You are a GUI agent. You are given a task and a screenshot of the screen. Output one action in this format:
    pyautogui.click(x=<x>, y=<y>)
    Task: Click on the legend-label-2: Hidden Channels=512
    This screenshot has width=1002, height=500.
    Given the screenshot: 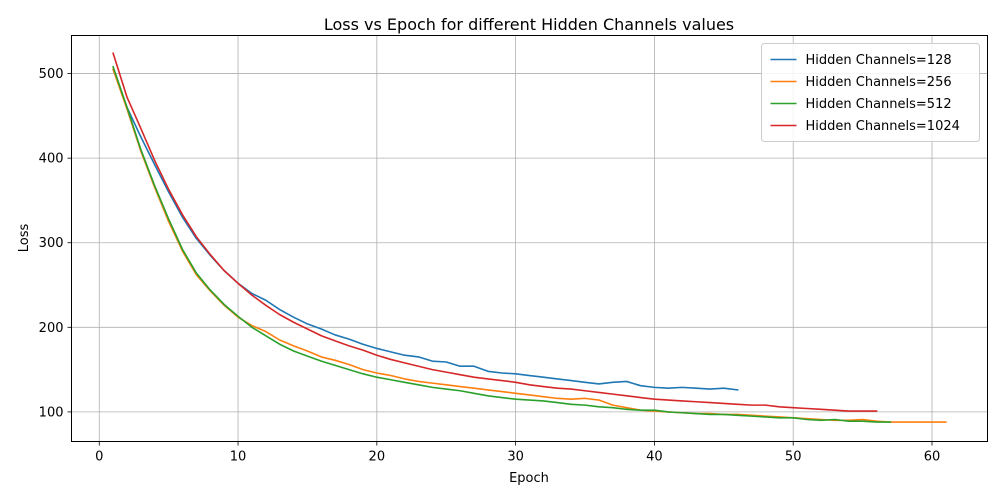 What is the action you would take?
    pyautogui.click(x=879, y=104)
    